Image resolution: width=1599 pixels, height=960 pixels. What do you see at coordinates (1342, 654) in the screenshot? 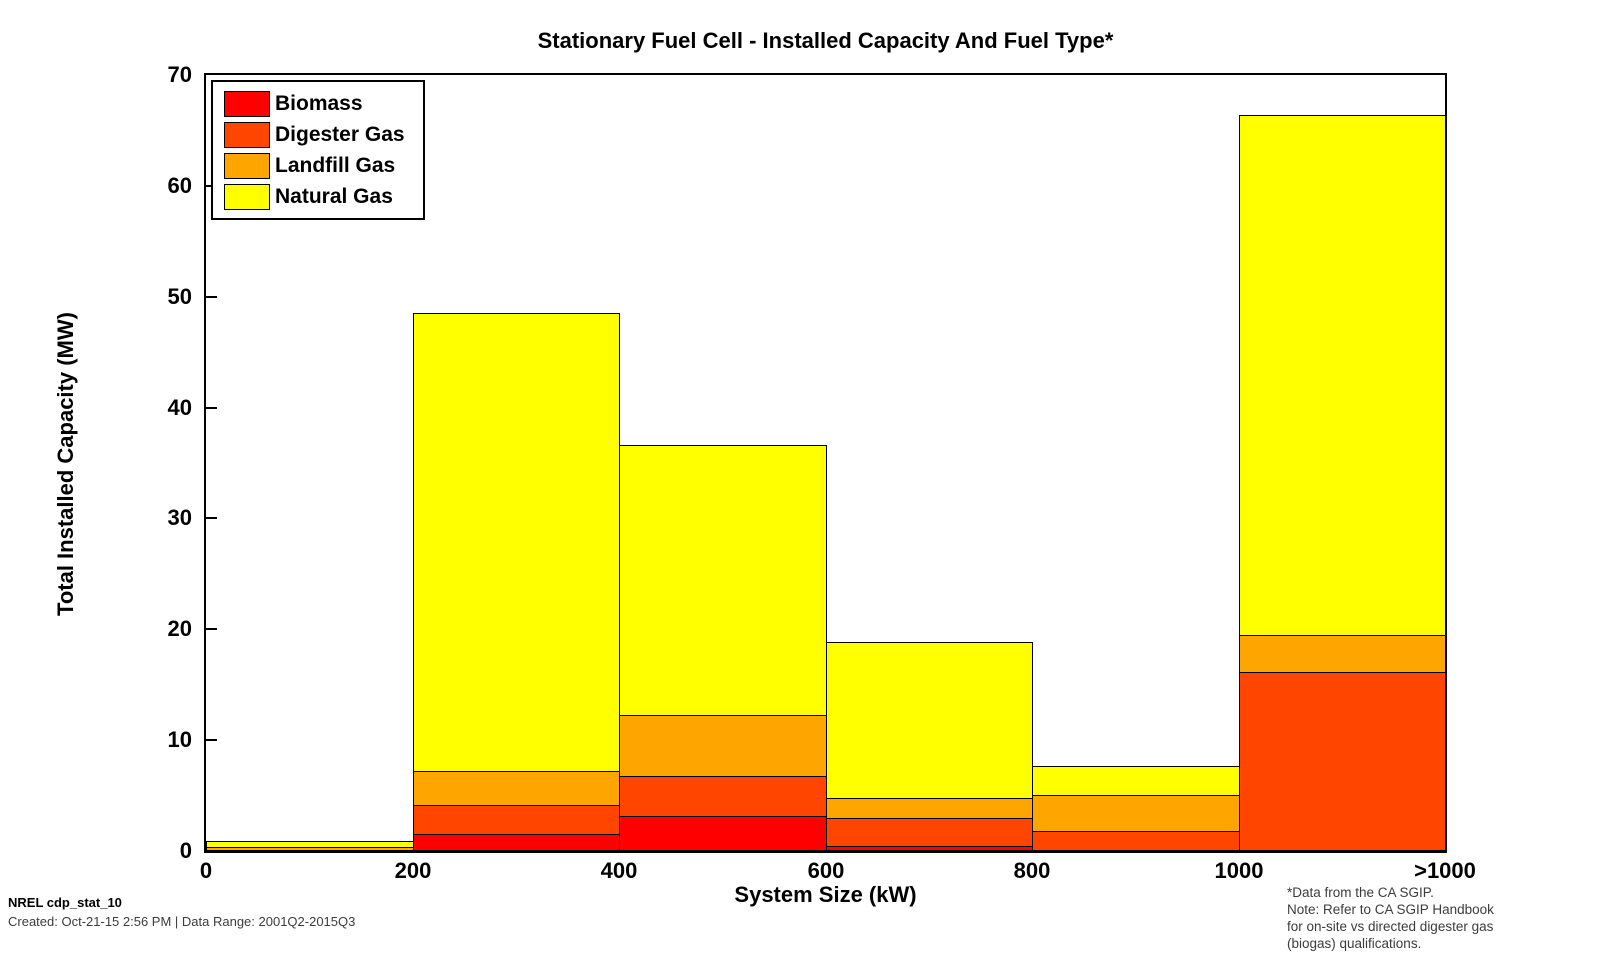
I see `bar-segment-landfill-gas->1000` at bounding box center [1342, 654].